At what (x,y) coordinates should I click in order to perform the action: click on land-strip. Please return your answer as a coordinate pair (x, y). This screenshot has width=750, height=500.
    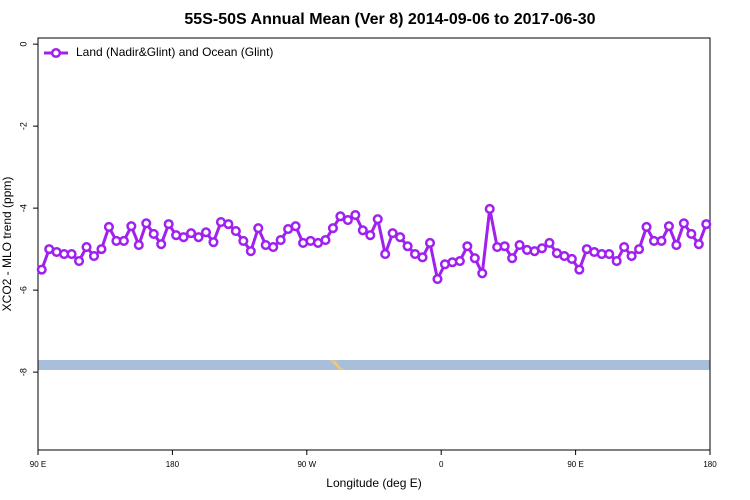
    Looking at the image, I should click on (374, 365).